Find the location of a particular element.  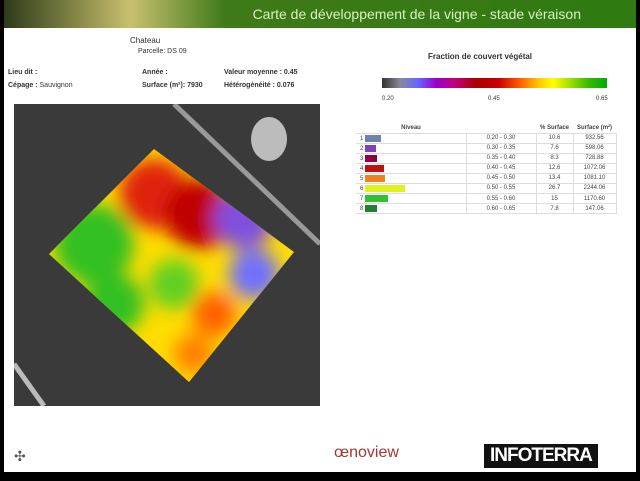

range-cell: 0.30 - 0.35 is located at coordinates (501, 148).